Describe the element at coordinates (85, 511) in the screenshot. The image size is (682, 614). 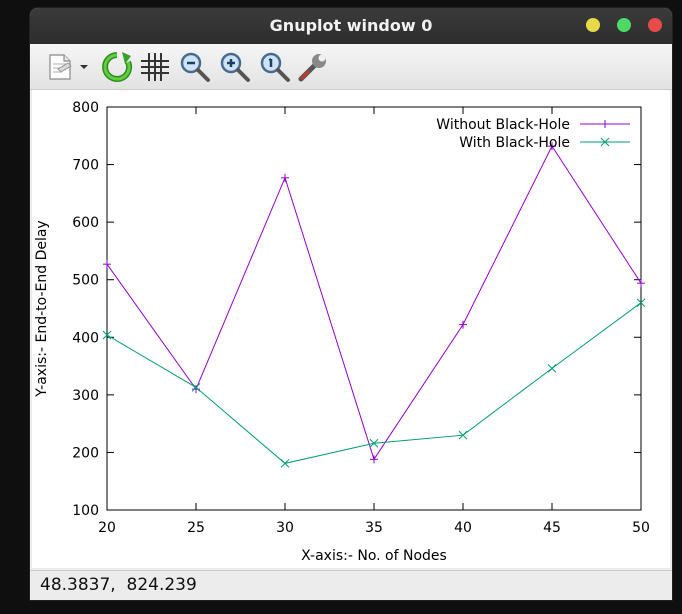
I see `y-tick-label: 100` at that location.